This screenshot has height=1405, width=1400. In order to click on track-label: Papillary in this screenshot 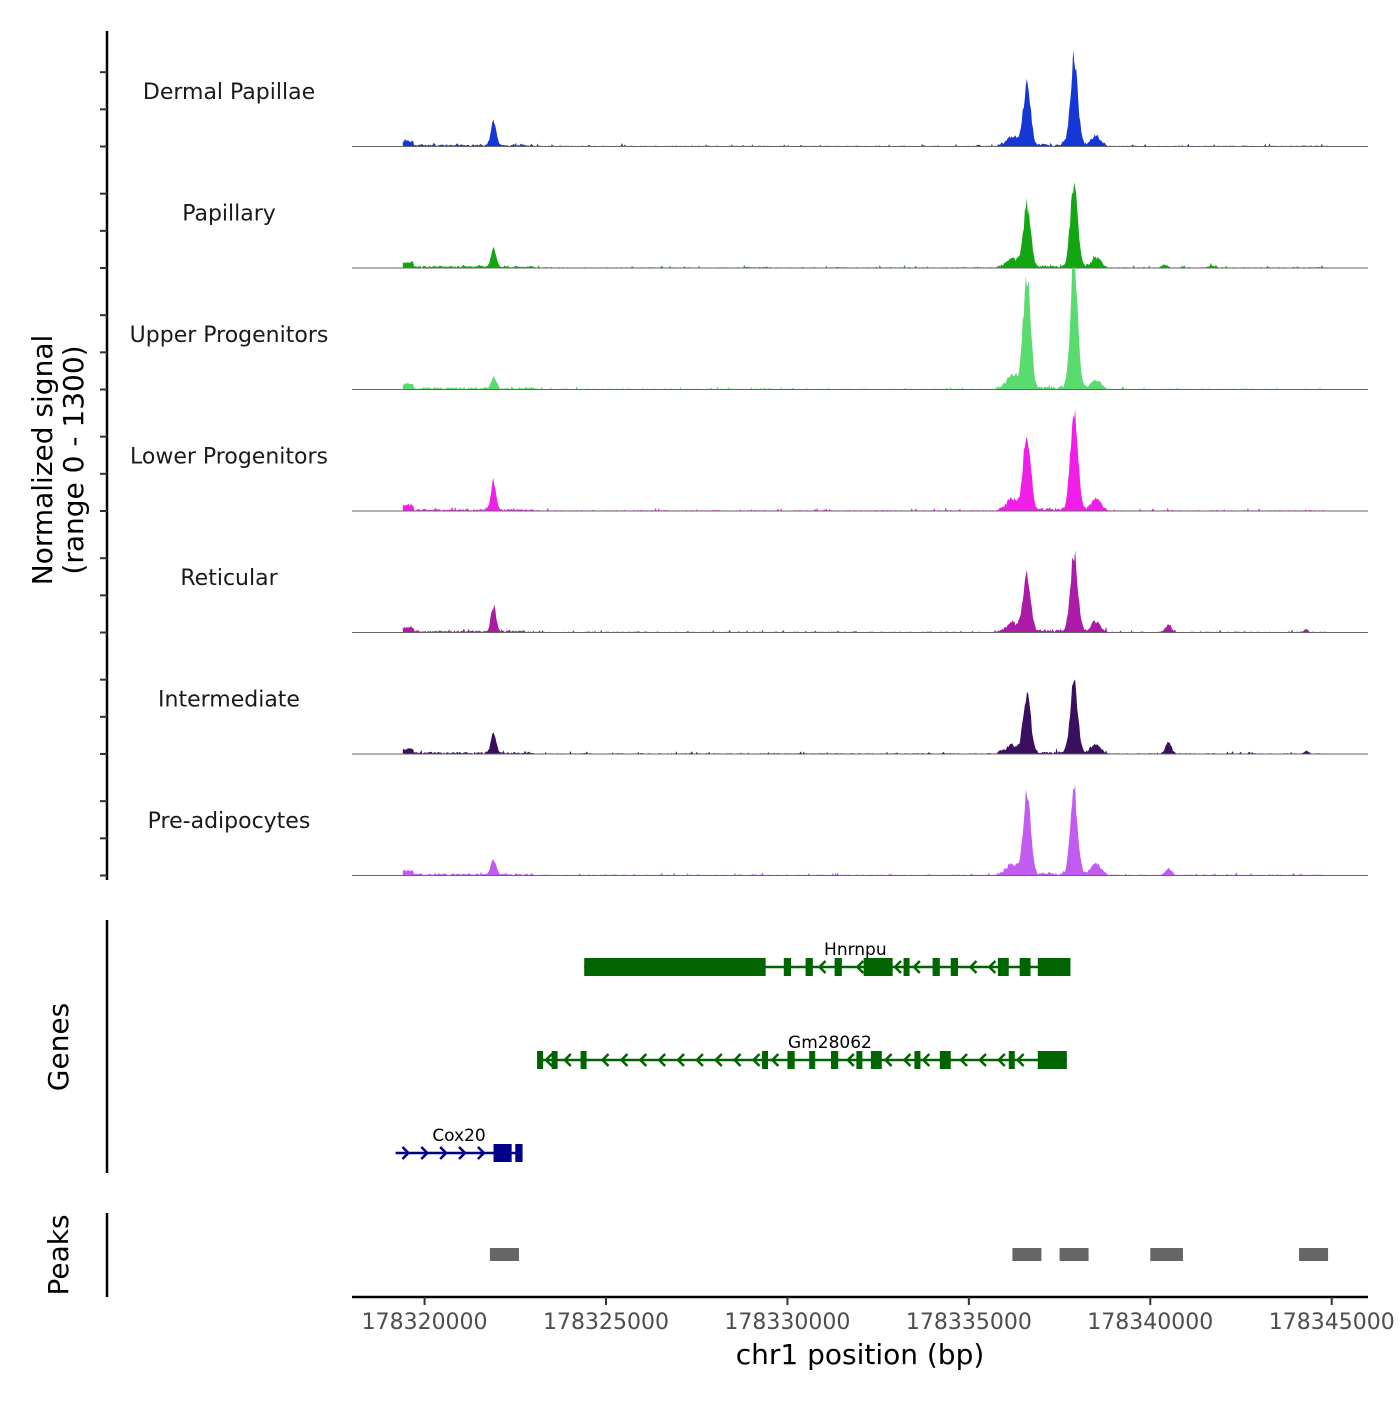, I will do `click(229, 214)`.